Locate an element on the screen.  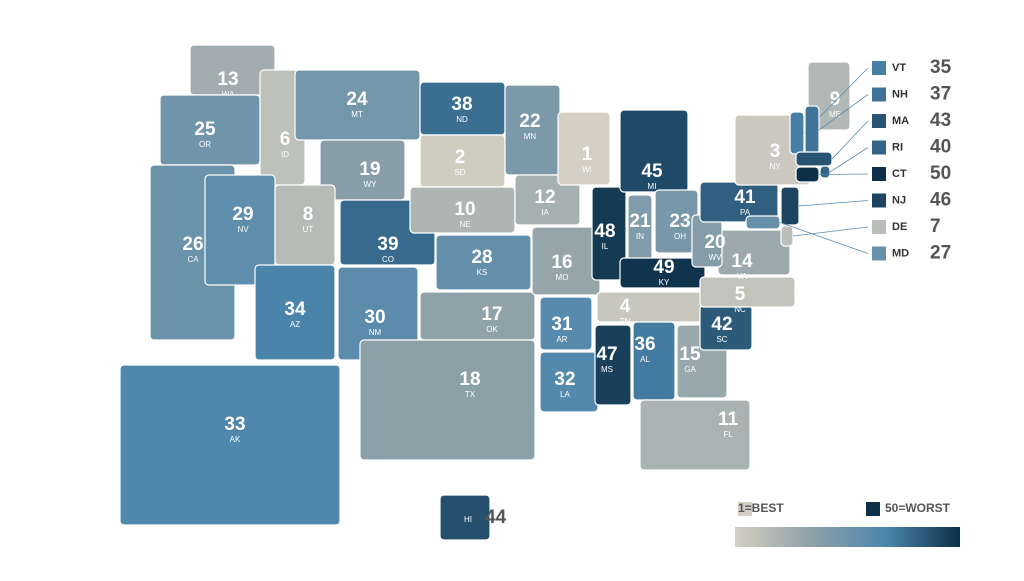
state-rank: 39 is located at coordinates (387, 244).